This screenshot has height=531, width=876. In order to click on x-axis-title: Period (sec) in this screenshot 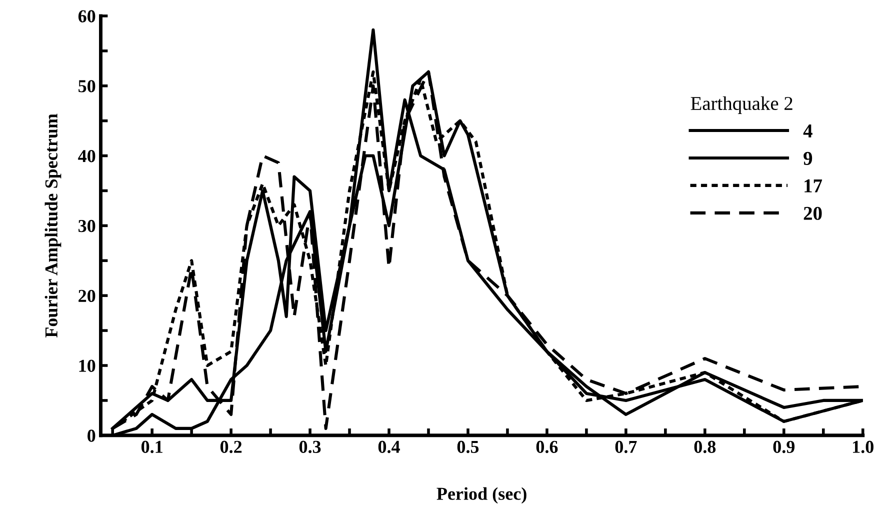, I will do `click(481, 495)`.